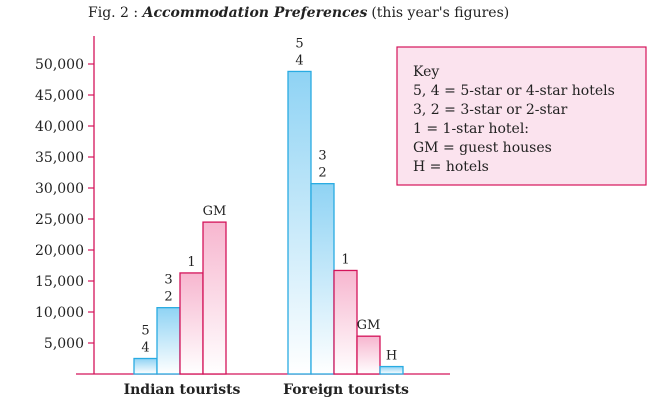  I want to click on y-tick-label: 45,000, so click(59, 96).